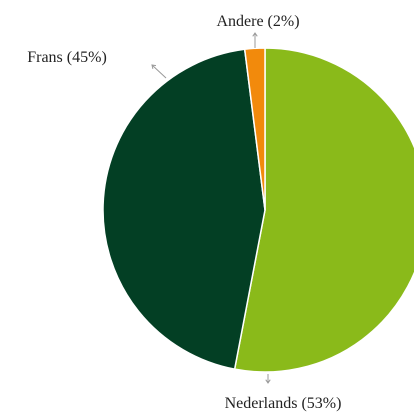 This screenshot has width=414, height=412. I want to click on slice-label: Nederlands (53%), so click(283, 403).